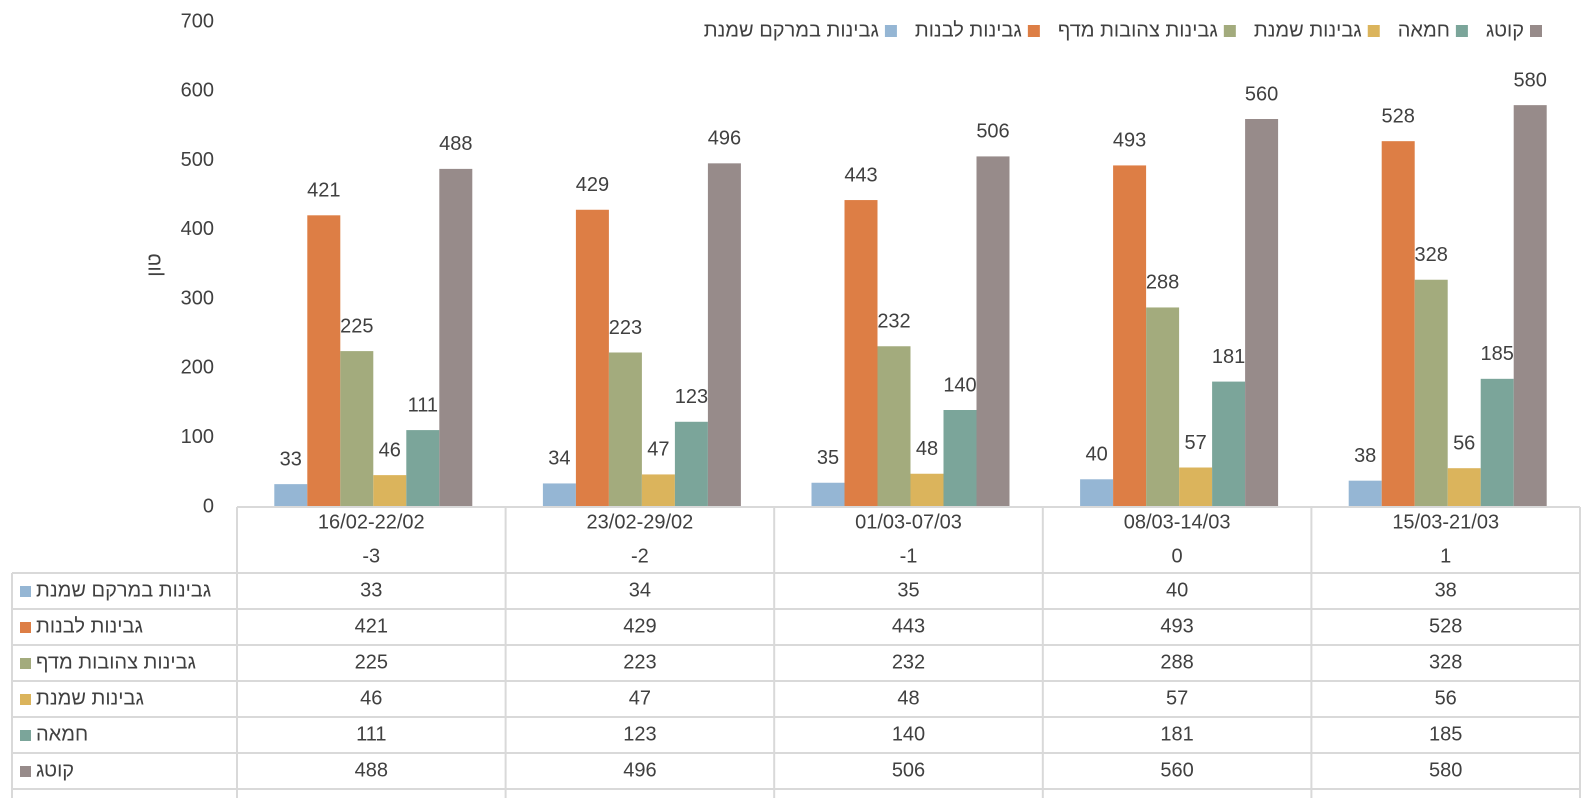 Image resolution: width=1593 pixels, height=798 pixels. I want to click on y-tick-label: 400, so click(197, 229).